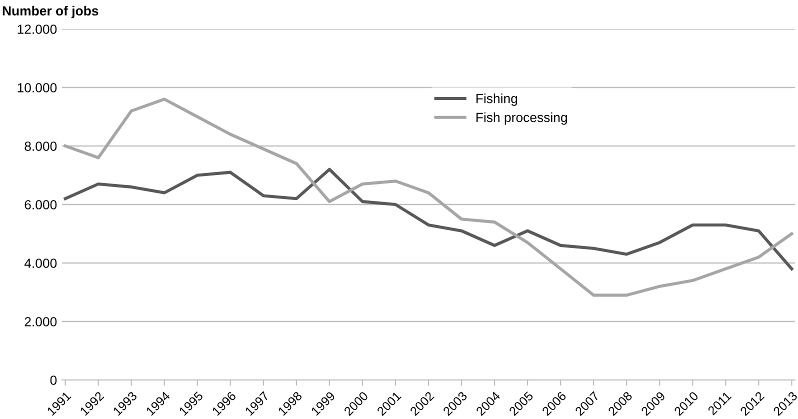  I want to click on y-tick-label: 8.000, so click(40, 146).